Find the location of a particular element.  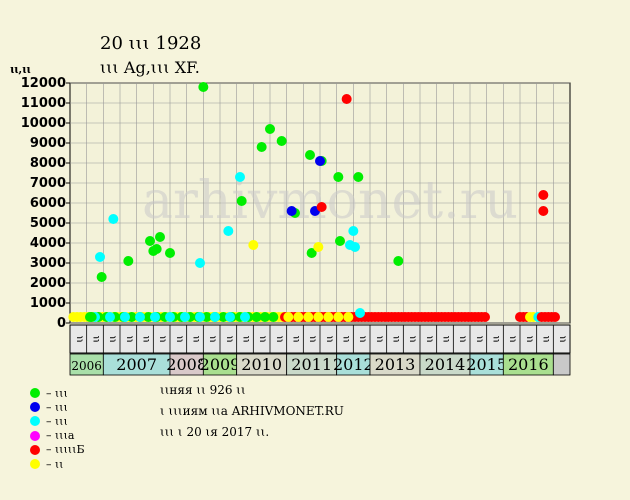

y-tick-label: 5000 is located at coordinates (48, 223).